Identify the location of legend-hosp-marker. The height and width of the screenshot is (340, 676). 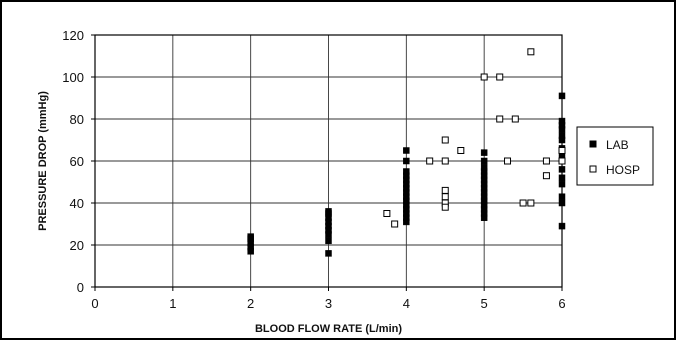
(593, 169).